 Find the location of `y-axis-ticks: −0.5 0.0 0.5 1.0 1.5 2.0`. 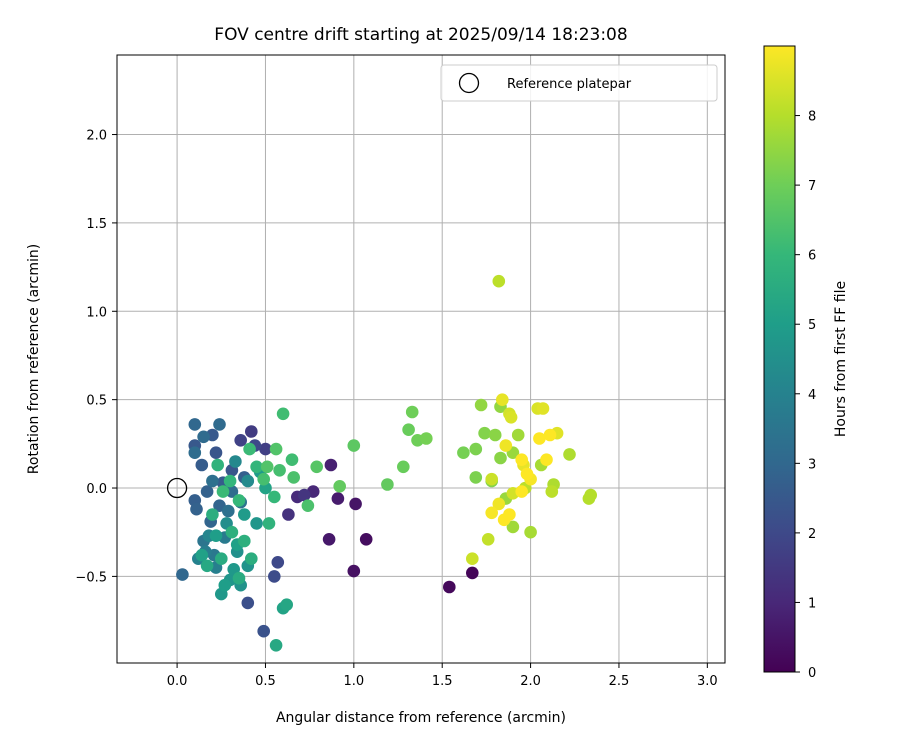

y-axis-ticks: −0.5 0.0 0.5 1.0 1.5 2.0 is located at coordinates (96, 357).